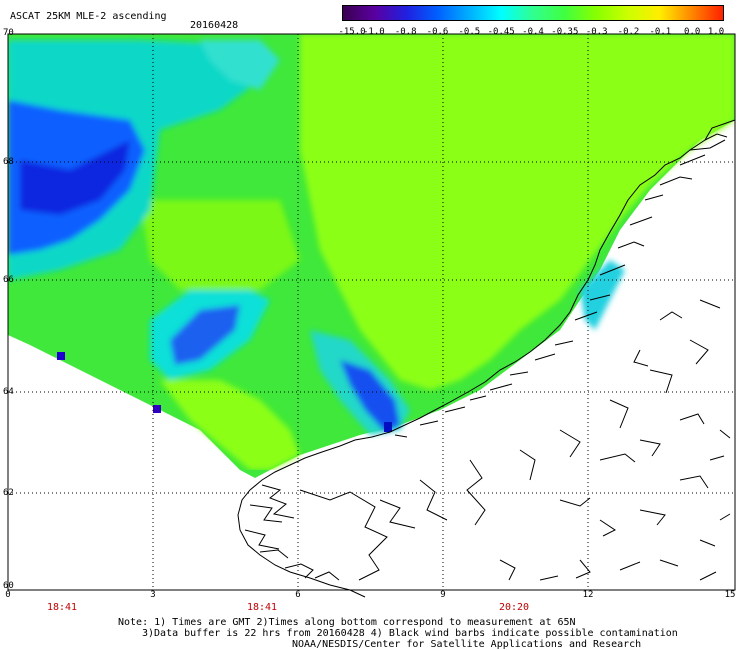  I want to click on colorbar-tick-label: -0.8, so click(405, 32).